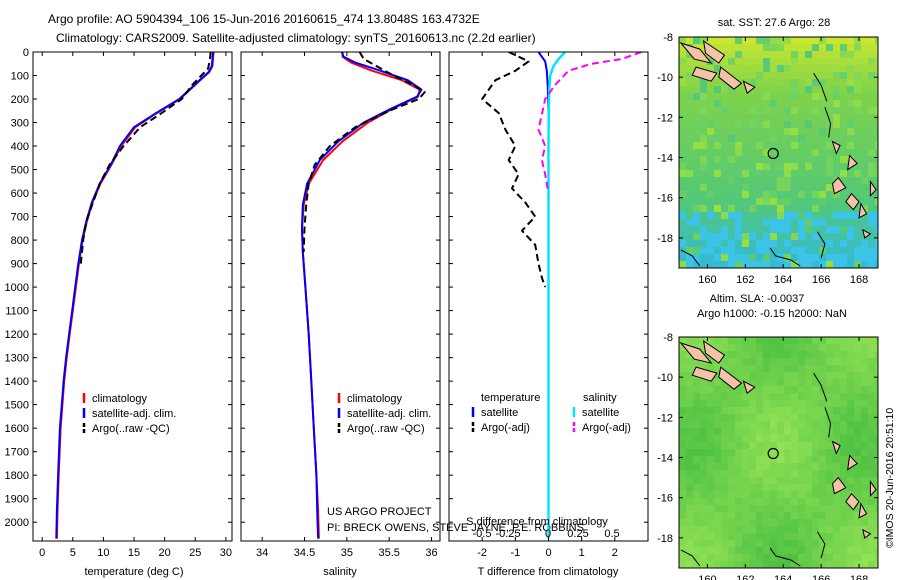 The width and height of the screenshot is (900, 580). I want to click on map-xtick-label: 160, so click(707, 280).